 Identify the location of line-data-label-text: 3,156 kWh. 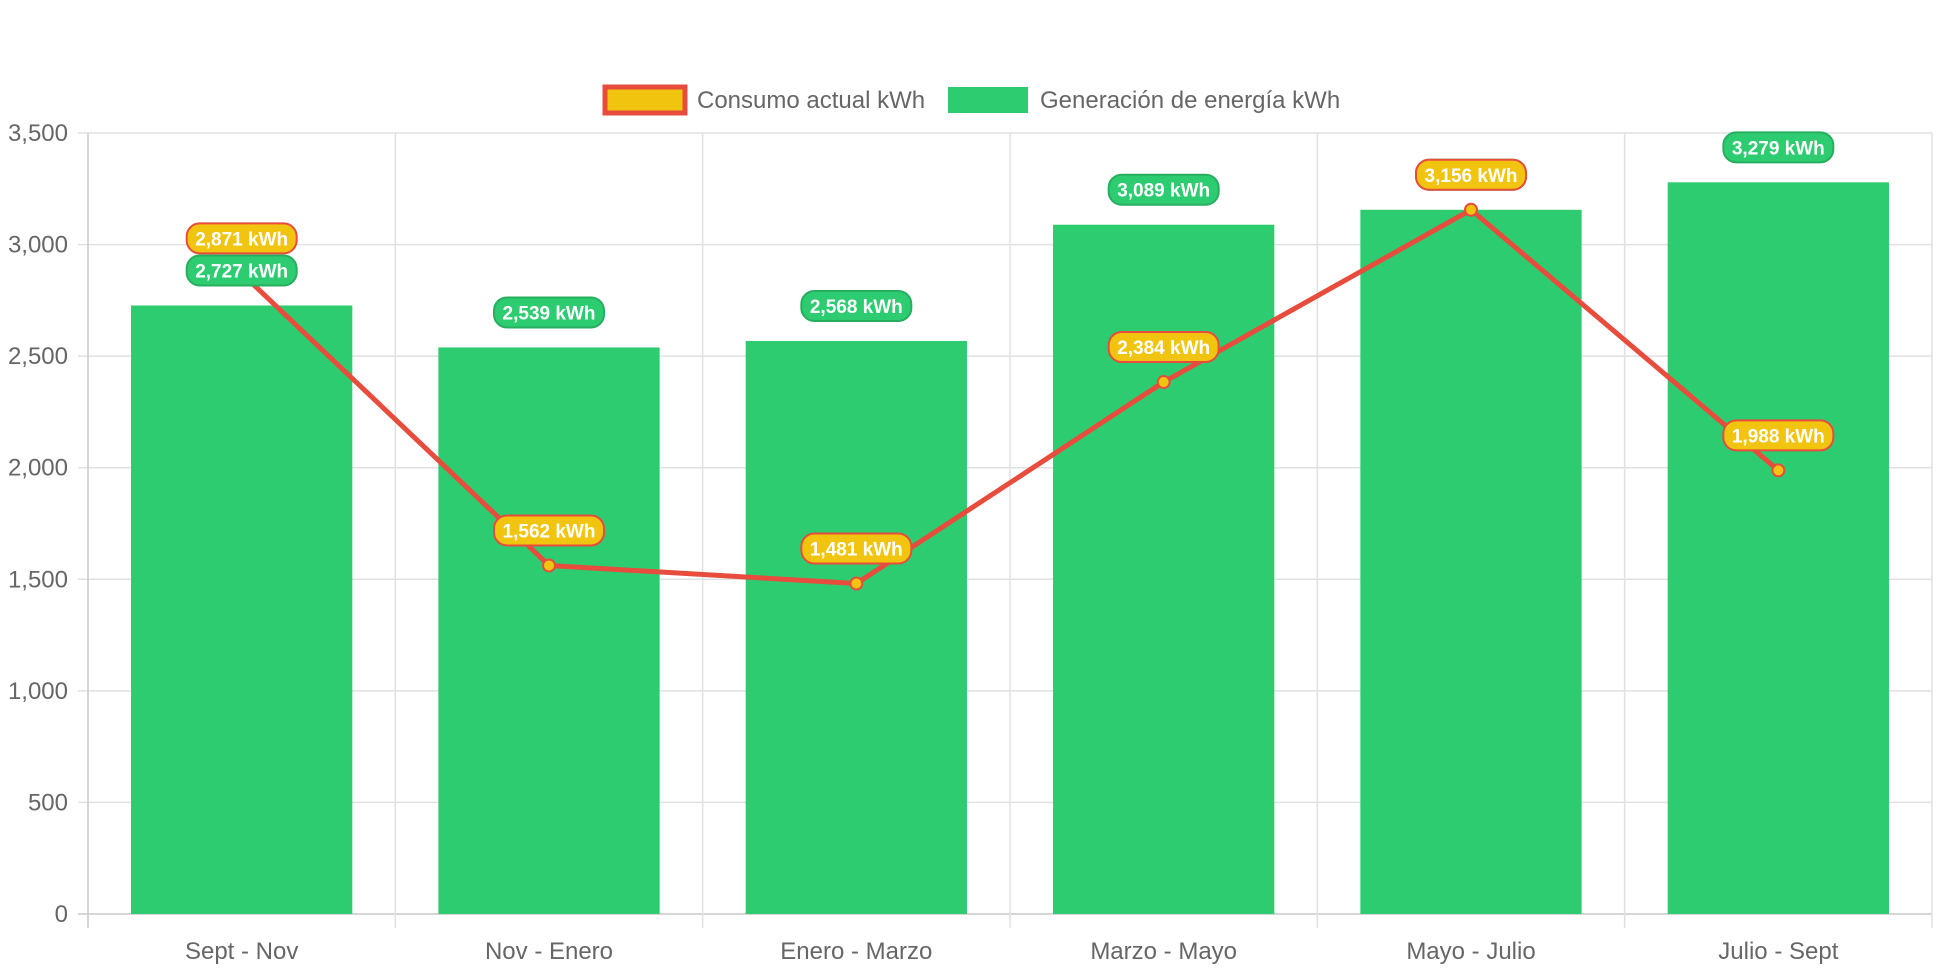
(1471, 176).